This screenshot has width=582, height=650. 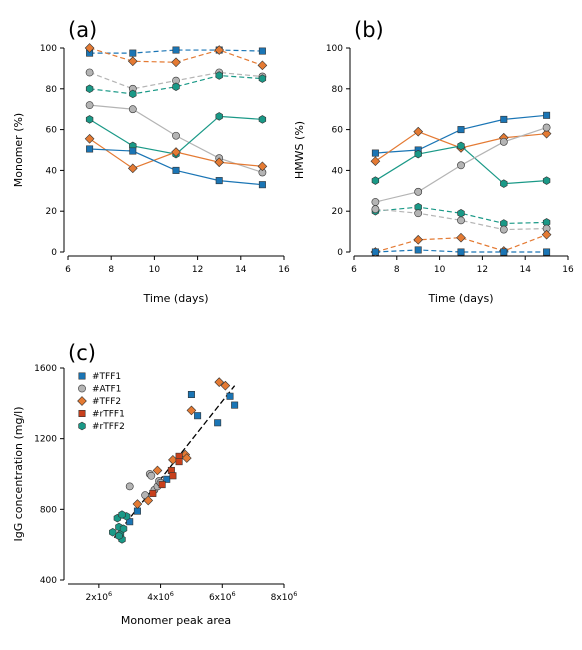 What do you see at coordinates (369, 30) in the screenshot?
I see `panel-label: (b)` at bounding box center [369, 30].